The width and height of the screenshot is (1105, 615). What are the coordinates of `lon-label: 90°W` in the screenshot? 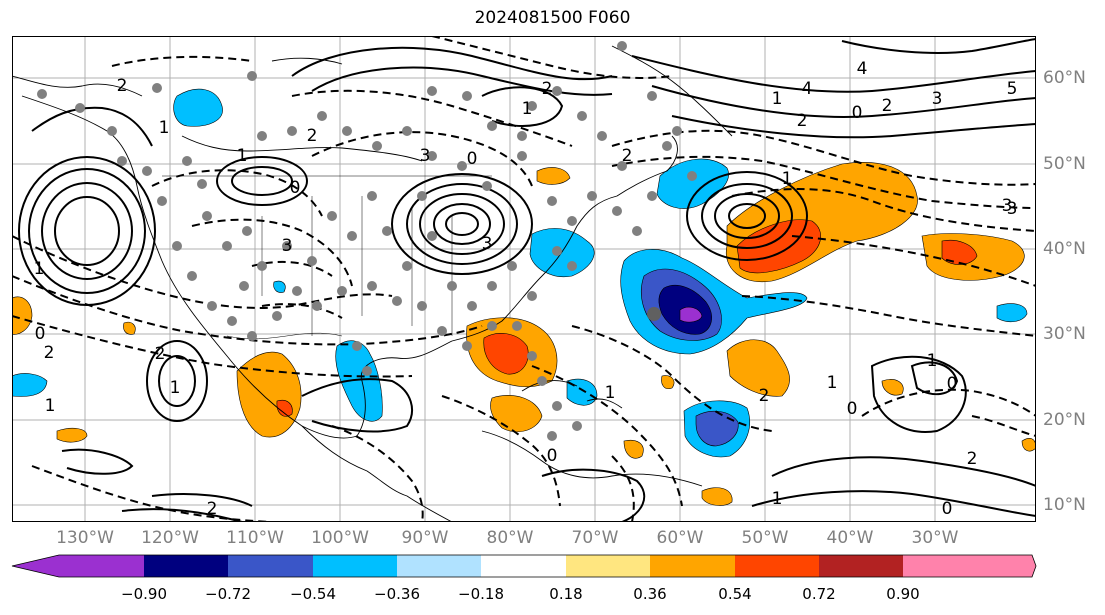 It's located at (425, 538).